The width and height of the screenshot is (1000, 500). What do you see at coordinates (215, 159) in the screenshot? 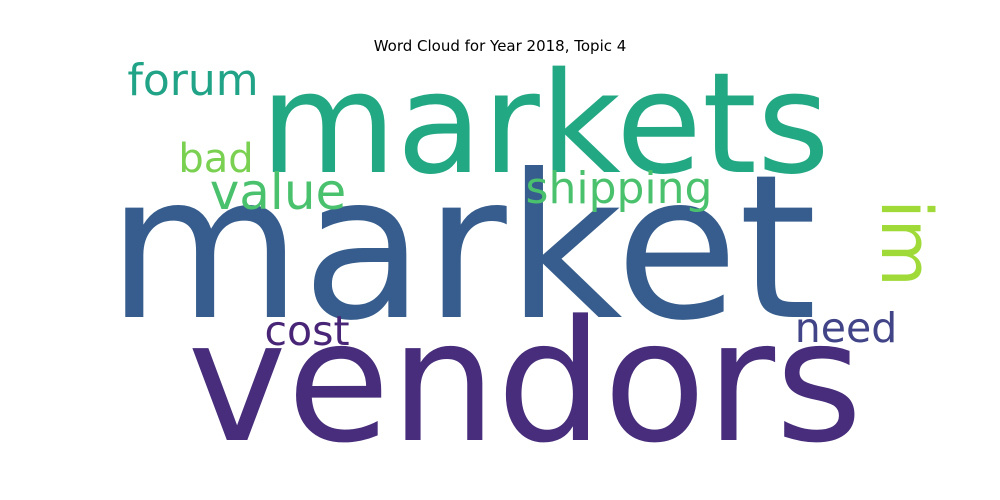
I see `word-bad: bad` at bounding box center [215, 159].